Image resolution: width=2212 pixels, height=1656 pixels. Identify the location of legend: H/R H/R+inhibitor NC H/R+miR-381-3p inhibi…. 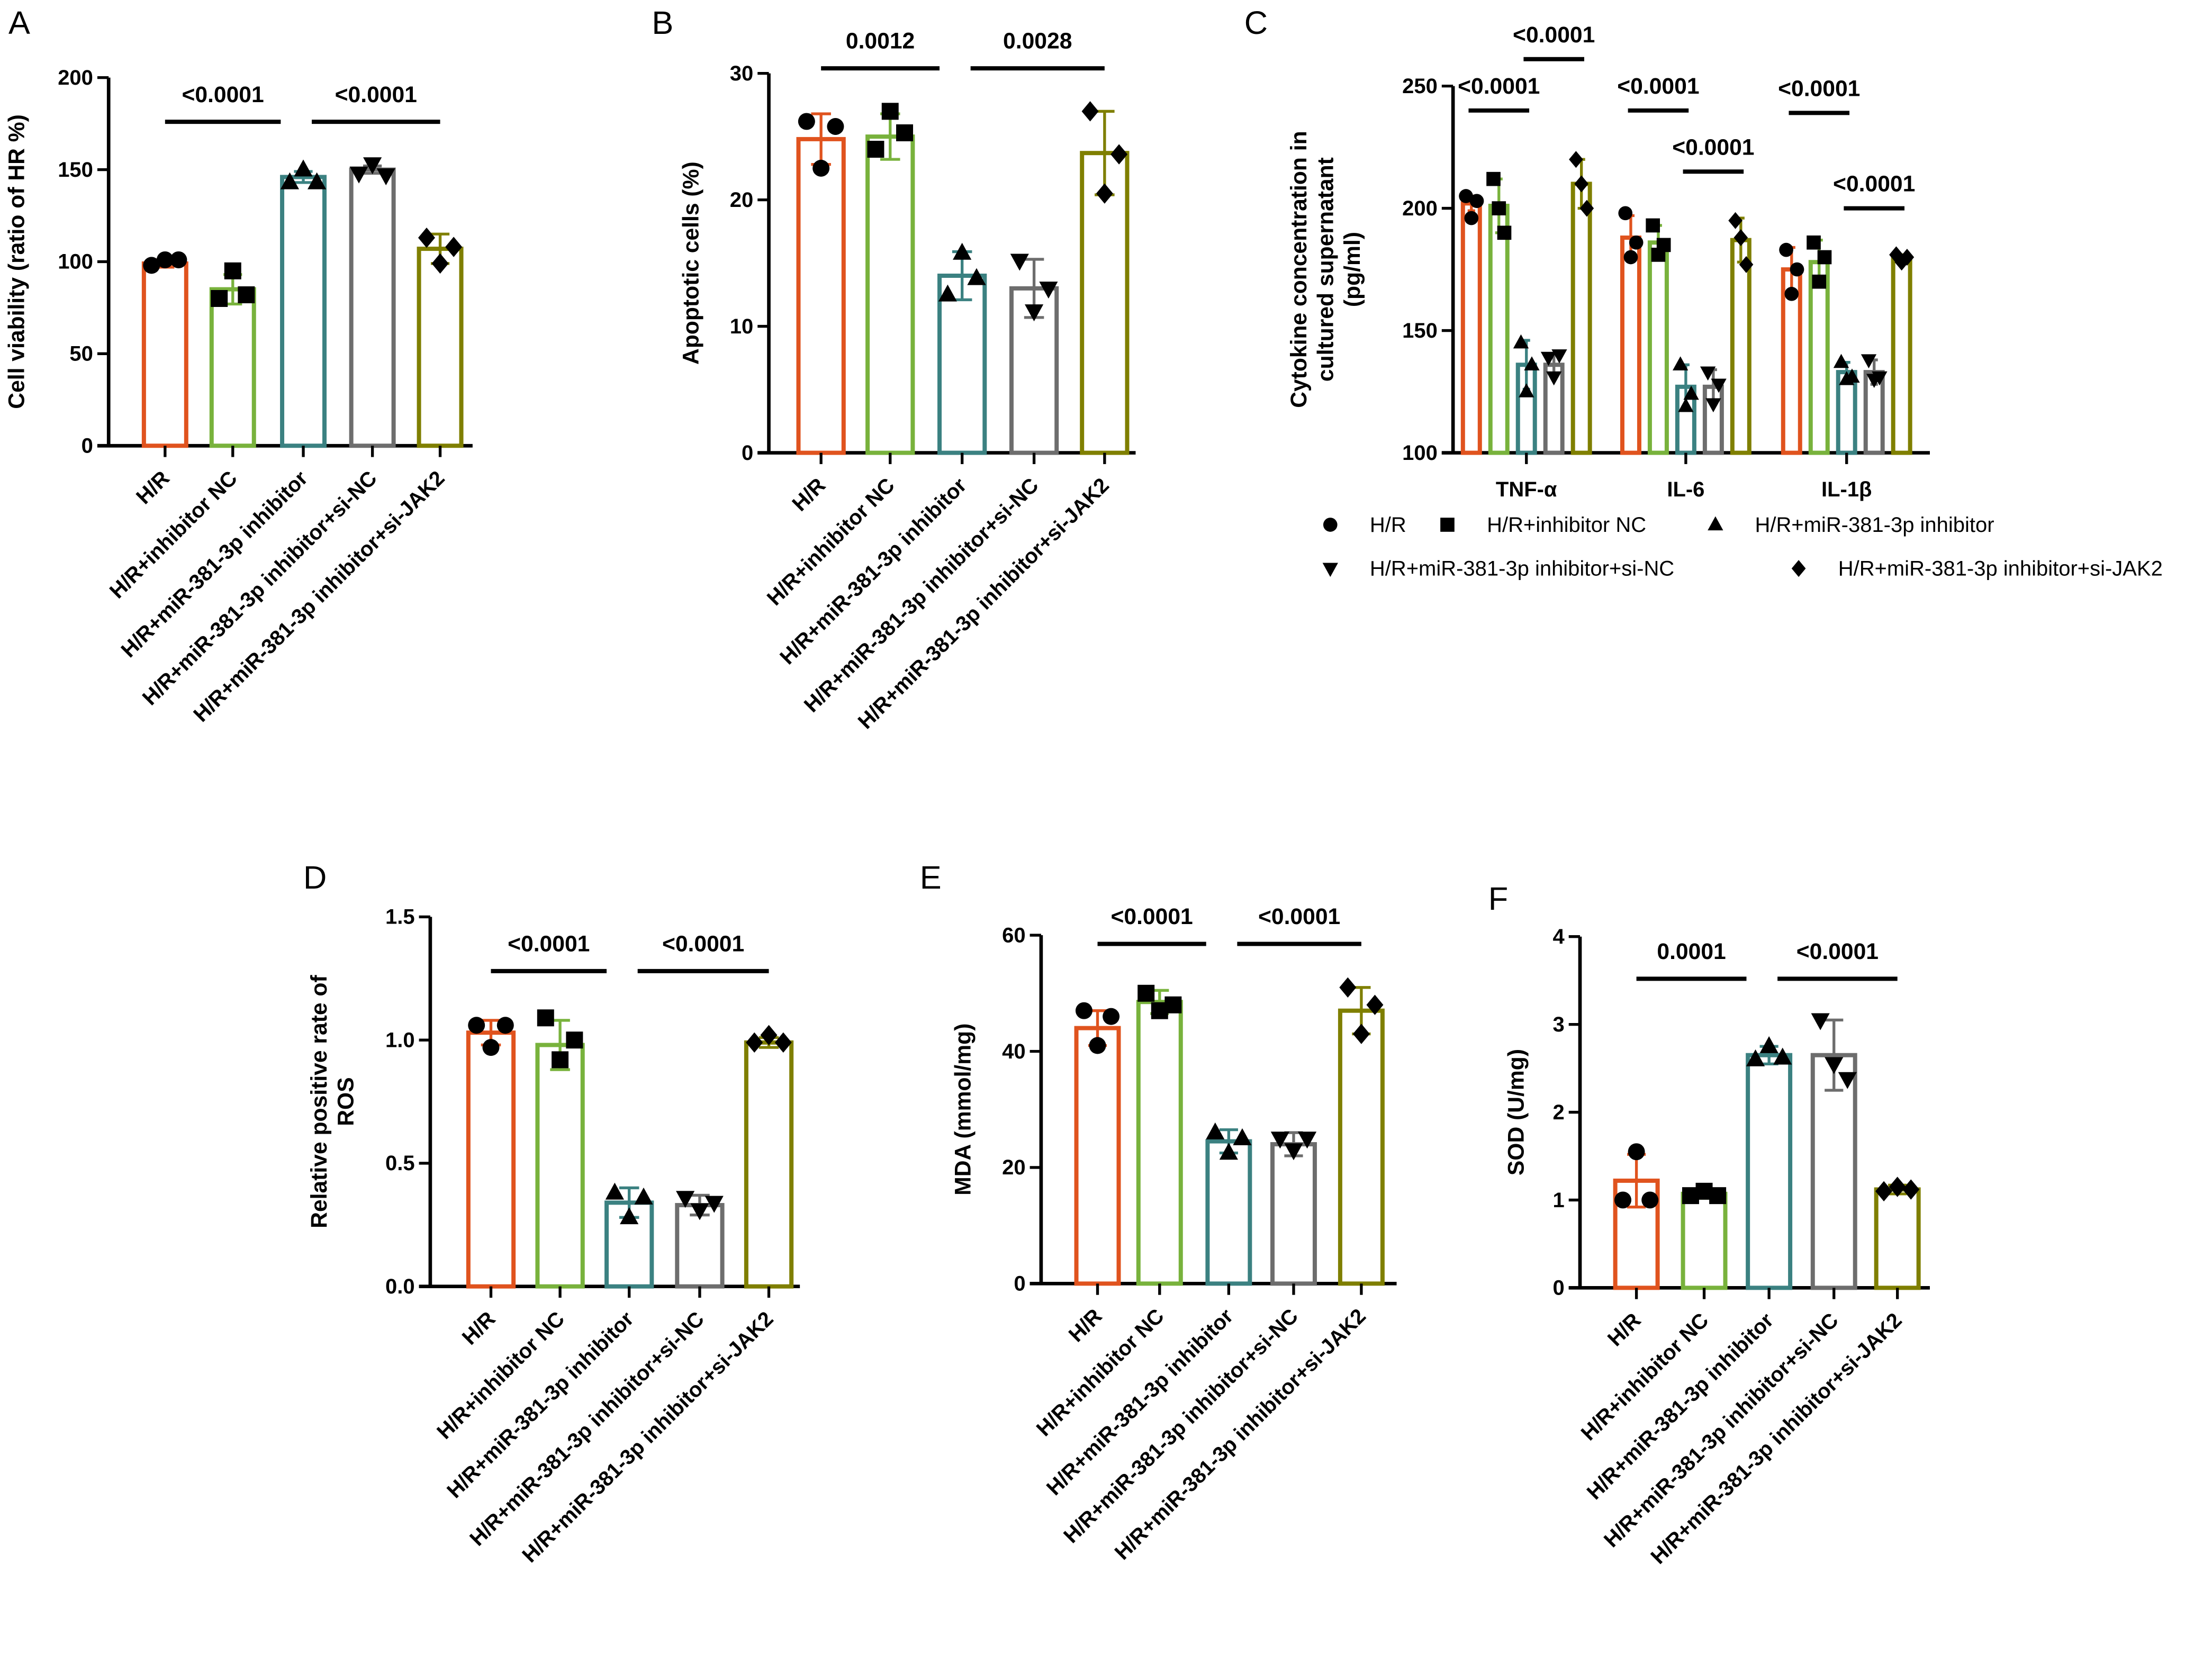
(1742, 546).